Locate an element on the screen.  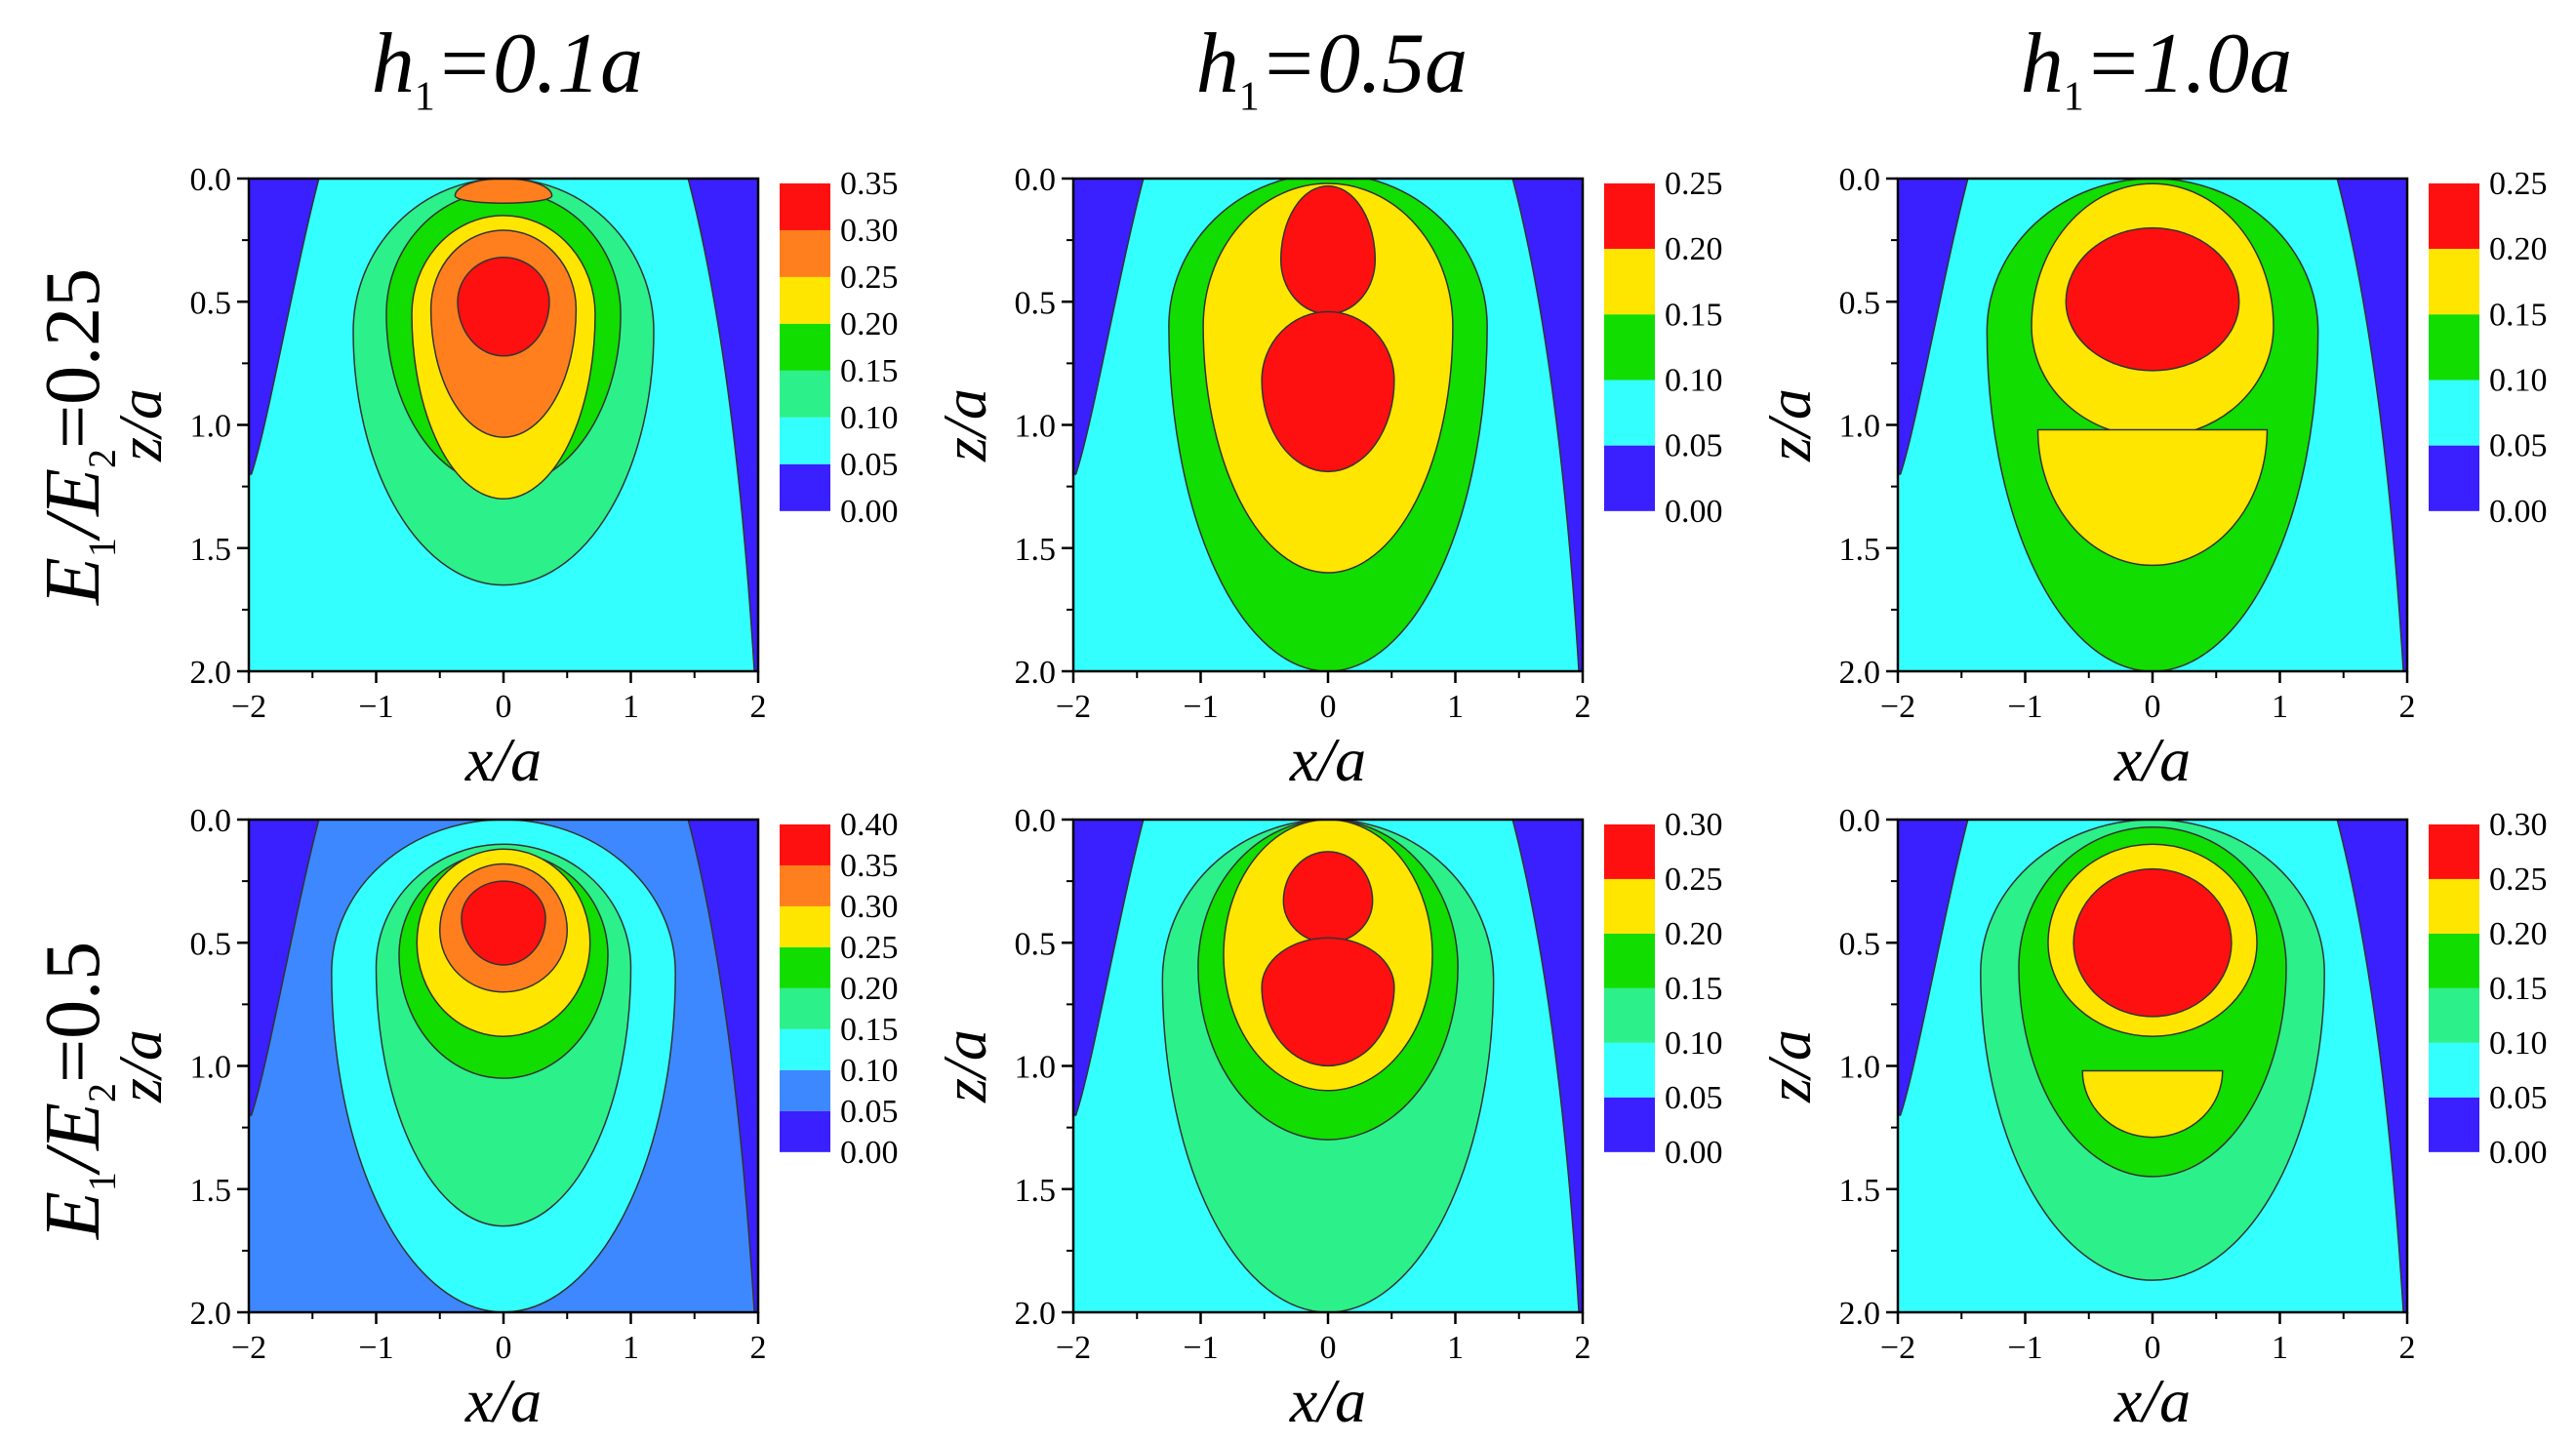
column-title-h1-0.1a: h1=0.1a is located at coordinates (508, 68).